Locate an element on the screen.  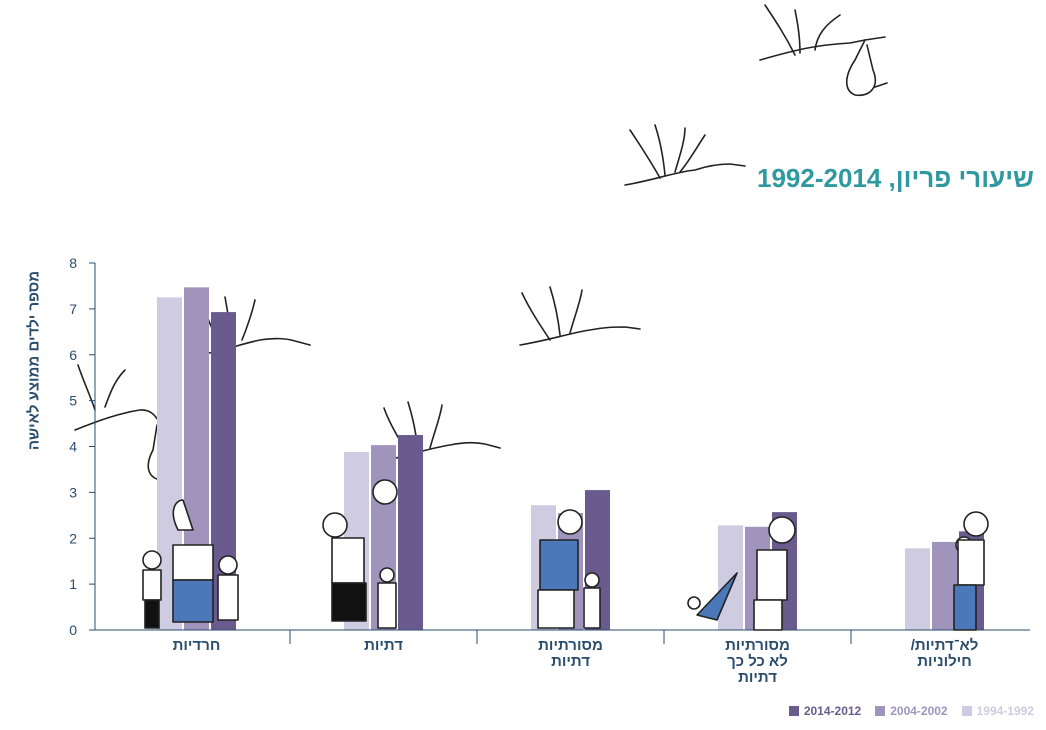
legend-item-1994-1992: 1994-1992 is located at coordinates (997, 711).